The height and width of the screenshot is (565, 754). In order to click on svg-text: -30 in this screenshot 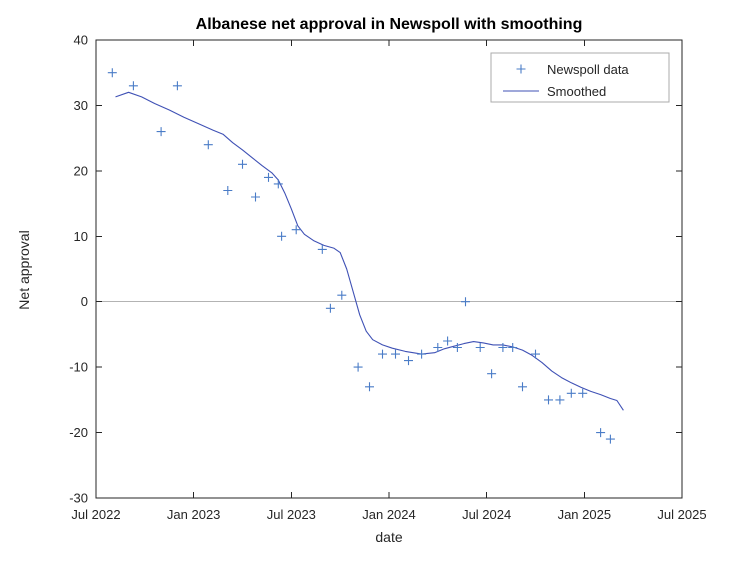, I will do `click(78, 498)`.